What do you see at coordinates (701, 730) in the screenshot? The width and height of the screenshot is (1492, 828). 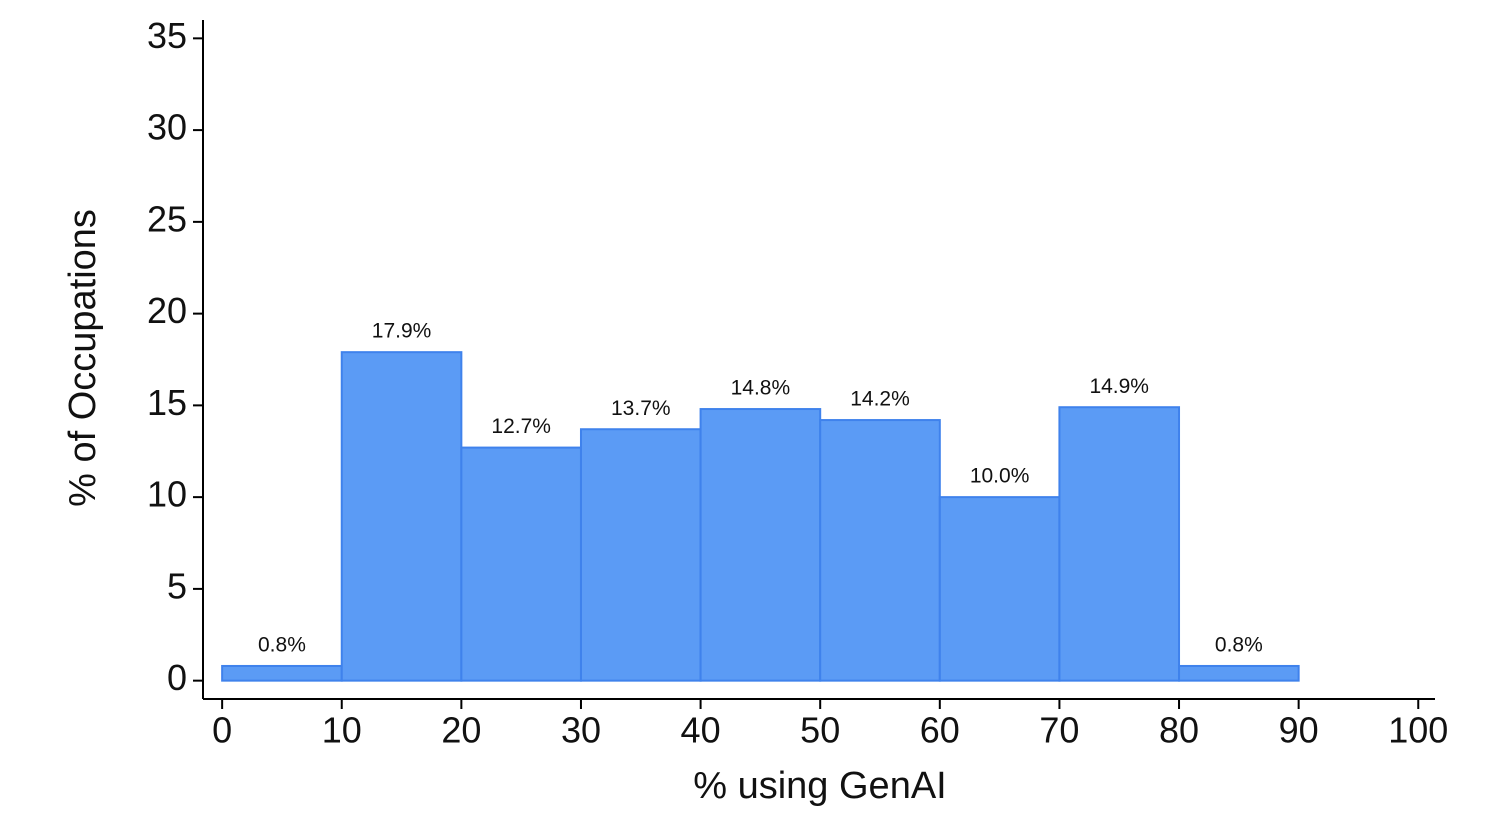 I see `x-tick-label: 40` at bounding box center [701, 730].